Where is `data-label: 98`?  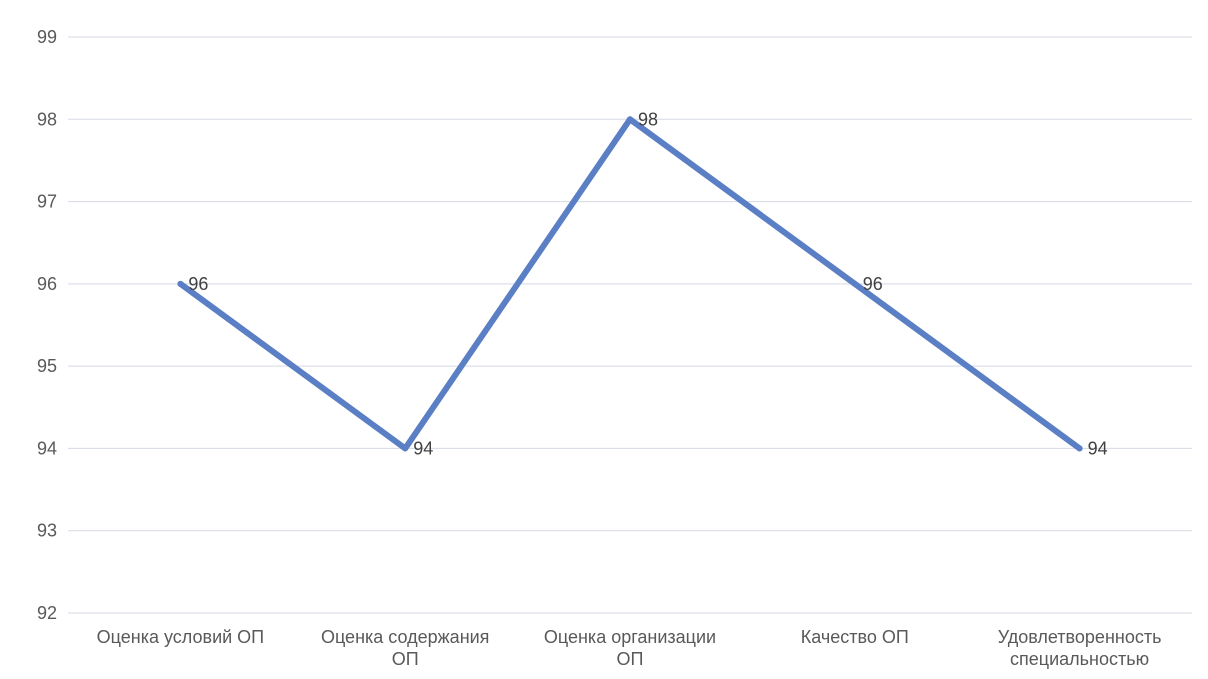 data-label: 98 is located at coordinates (648, 119).